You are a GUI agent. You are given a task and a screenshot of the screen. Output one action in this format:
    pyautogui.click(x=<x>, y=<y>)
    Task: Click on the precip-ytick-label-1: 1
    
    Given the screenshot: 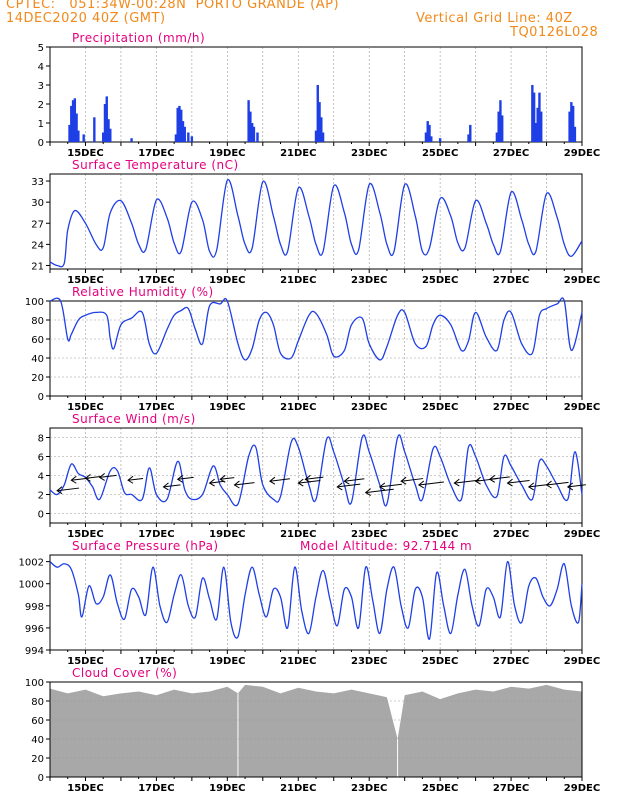 What is the action you would take?
    pyautogui.click(x=41, y=124)
    